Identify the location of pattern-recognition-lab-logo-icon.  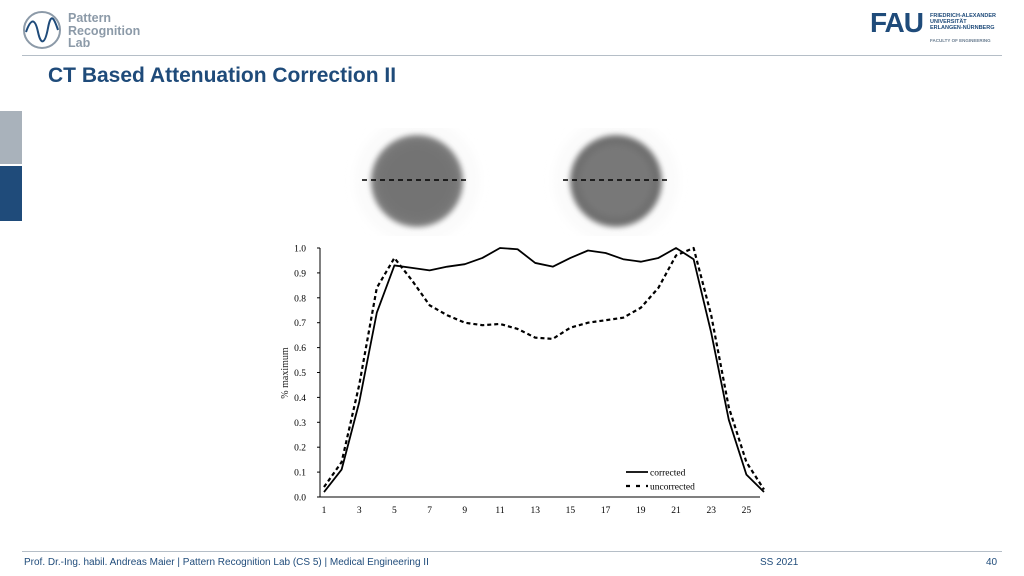
(42, 30).